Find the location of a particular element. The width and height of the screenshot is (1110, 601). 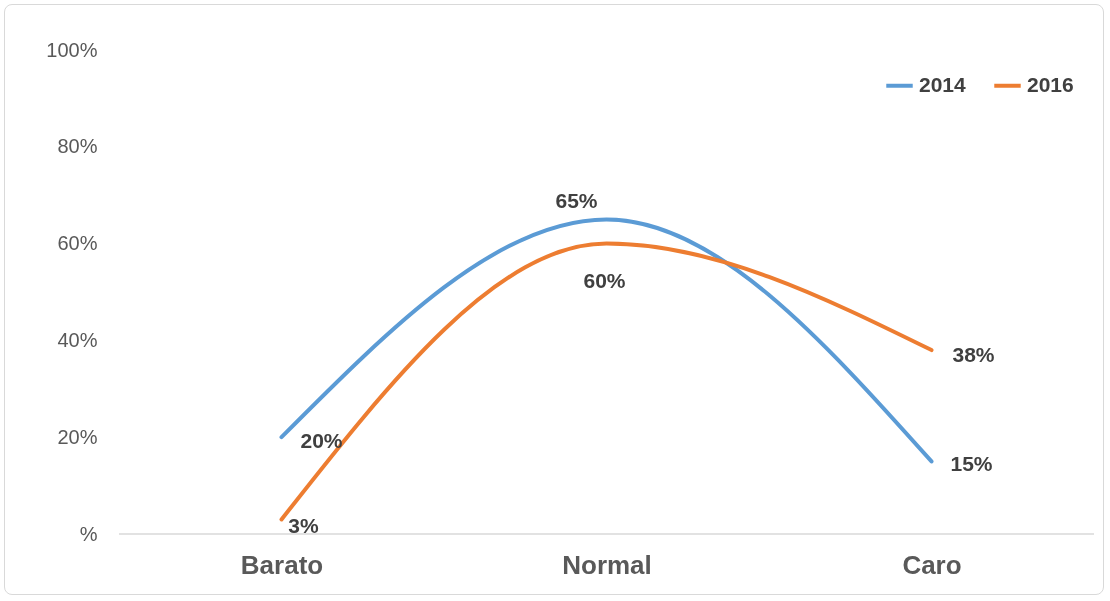

y-tick-label: % is located at coordinates (88, 533).